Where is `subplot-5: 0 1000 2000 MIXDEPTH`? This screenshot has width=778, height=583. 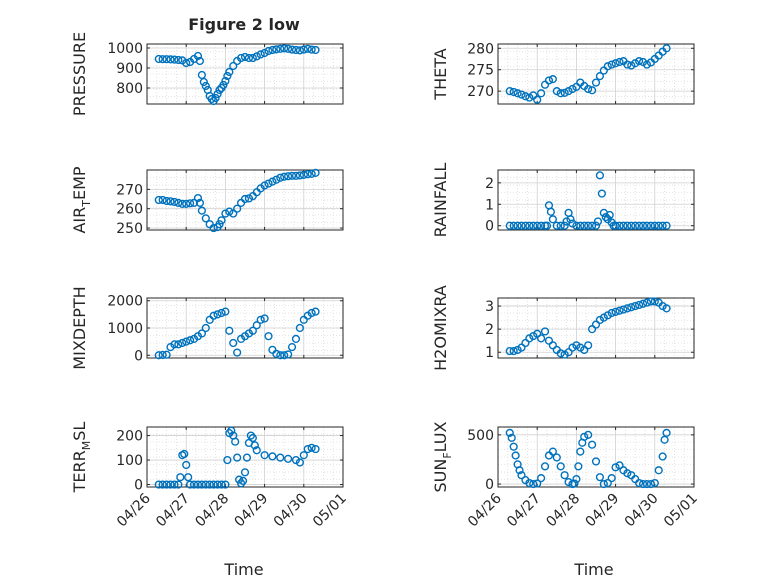 subplot-5: 0 1000 2000 MIXDEPTH is located at coordinates (207, 328).